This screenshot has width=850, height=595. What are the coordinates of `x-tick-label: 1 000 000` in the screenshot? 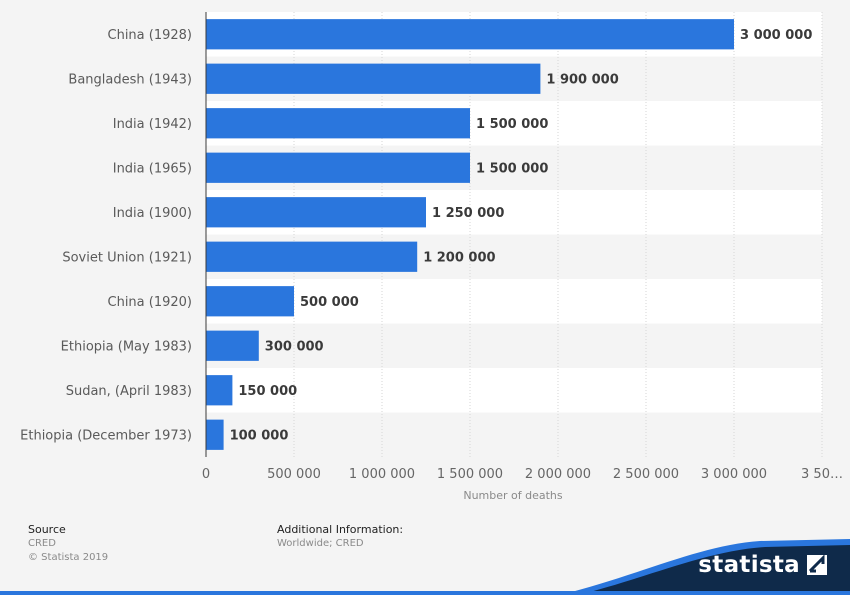 It's located at (382, 474).